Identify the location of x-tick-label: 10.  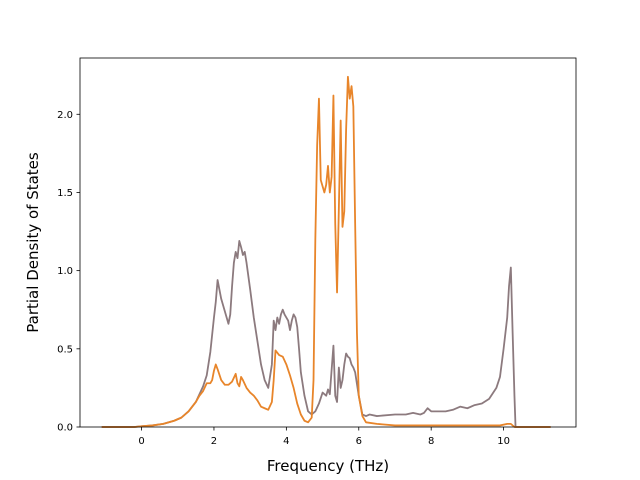
(503, 441).